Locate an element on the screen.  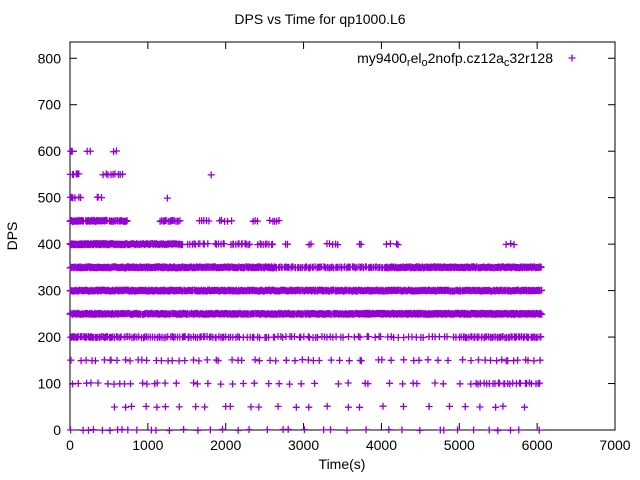
x-tick-label: 5000 is located at coordinates (459, 445).